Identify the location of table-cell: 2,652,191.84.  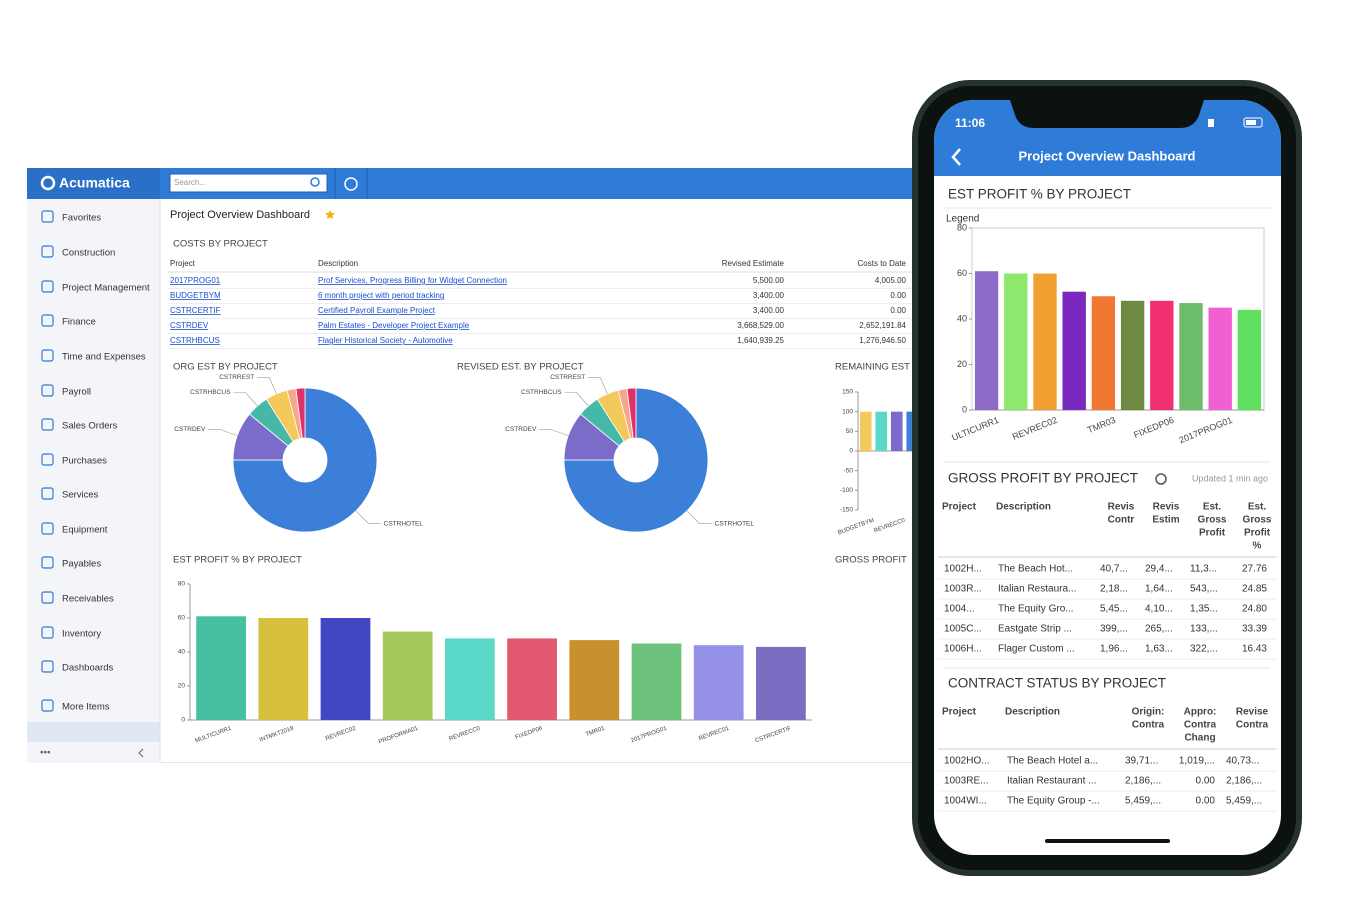
(882, 325).